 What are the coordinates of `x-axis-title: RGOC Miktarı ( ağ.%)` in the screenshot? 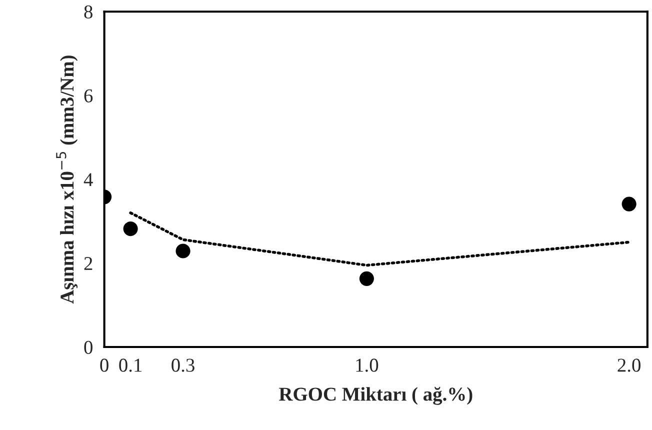 It's located at (375, 395).